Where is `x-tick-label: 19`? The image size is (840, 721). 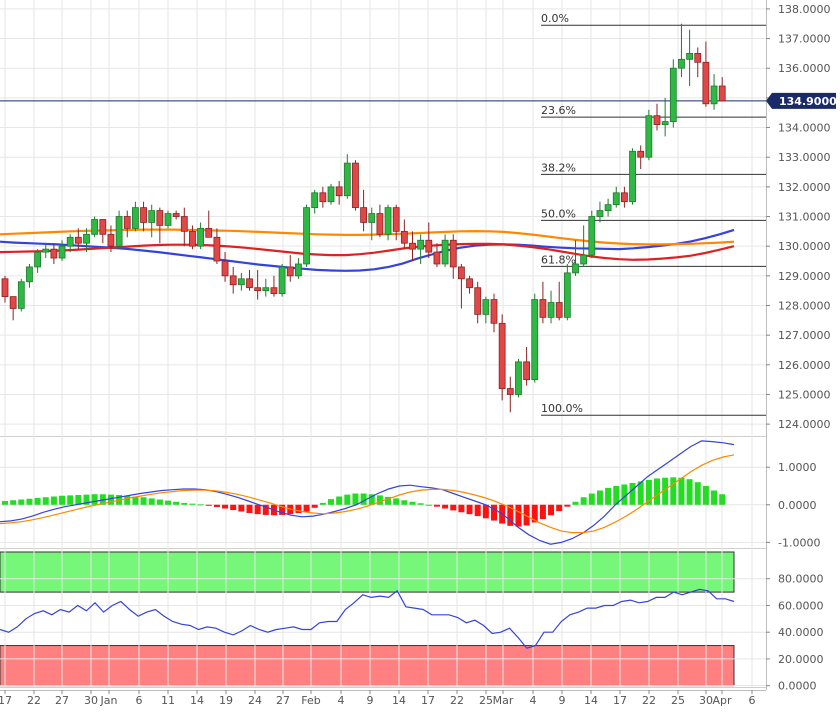
x-tick-label: 19 is located at coordinates (226, 700).